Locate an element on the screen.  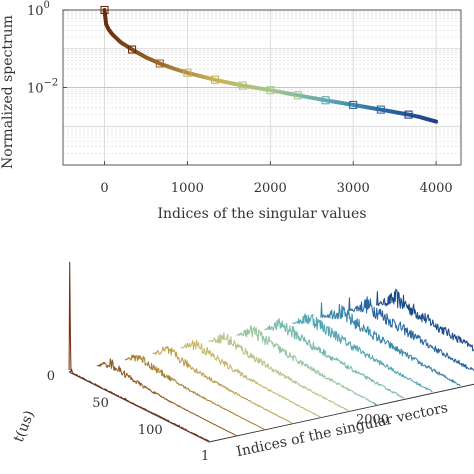
spectrum-x-tick-labels: 0 1000 2000 3000 4000 is located at coordinates (276, 188).